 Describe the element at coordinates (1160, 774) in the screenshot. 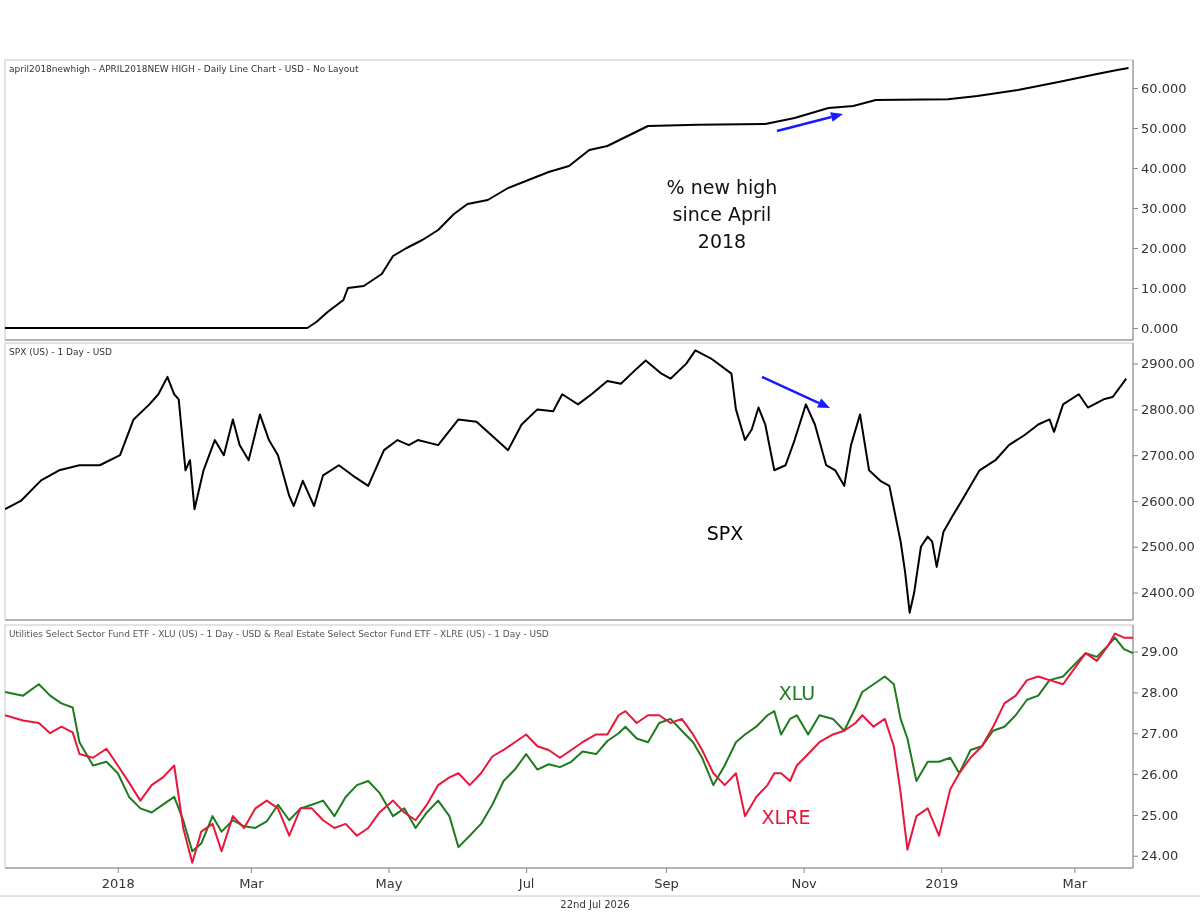

I see `y-tick-label: 26.00` at that location.